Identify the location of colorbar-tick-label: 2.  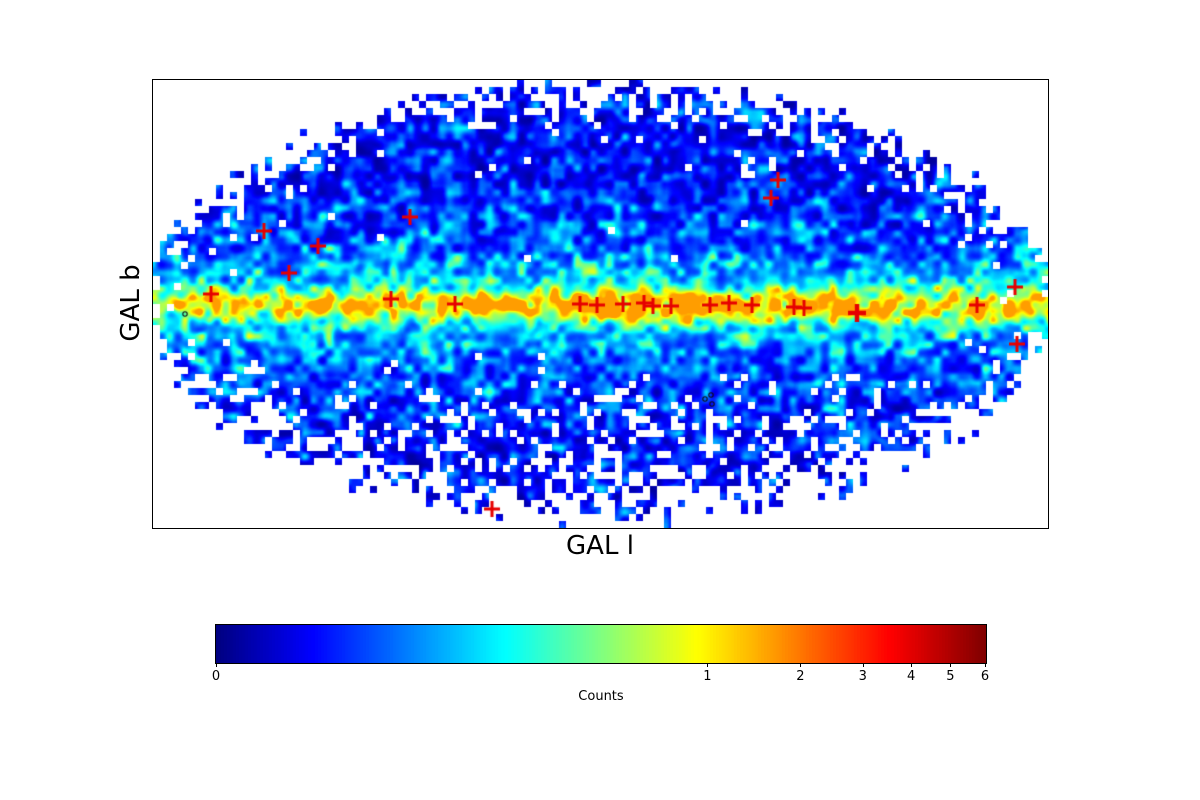
(800, 676).